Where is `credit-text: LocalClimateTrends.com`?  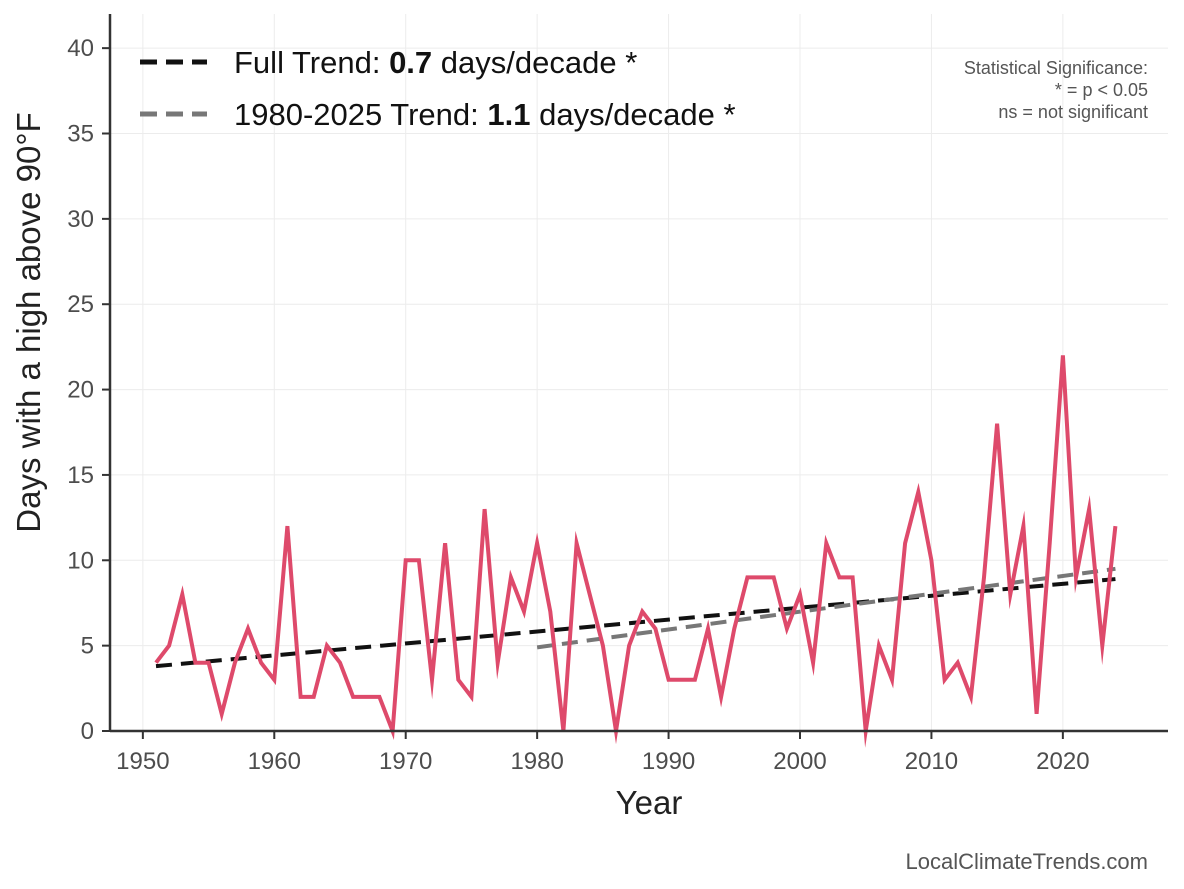
credit-text: LocalClimateTrends.com is located at coordinates (1027, 861).